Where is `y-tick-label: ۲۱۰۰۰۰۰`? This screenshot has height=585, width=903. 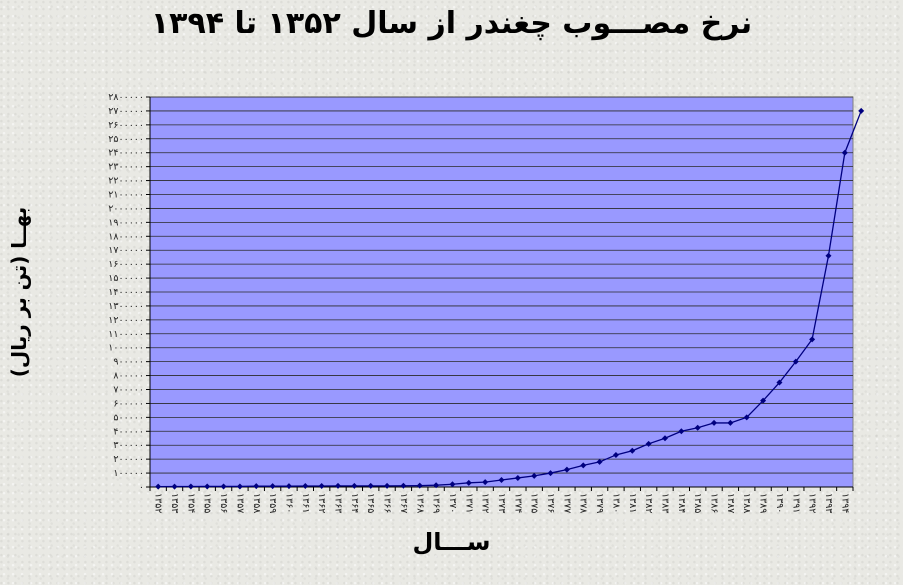 y-tick-label: ۲۱۰۰۰۰۰ is located at coordinates (126, 195).